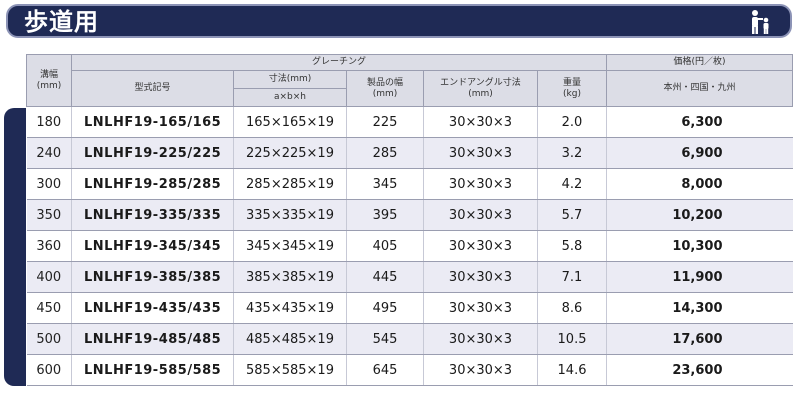  I want to click on cell-dimension: 435×435×19, so click(290, 308).